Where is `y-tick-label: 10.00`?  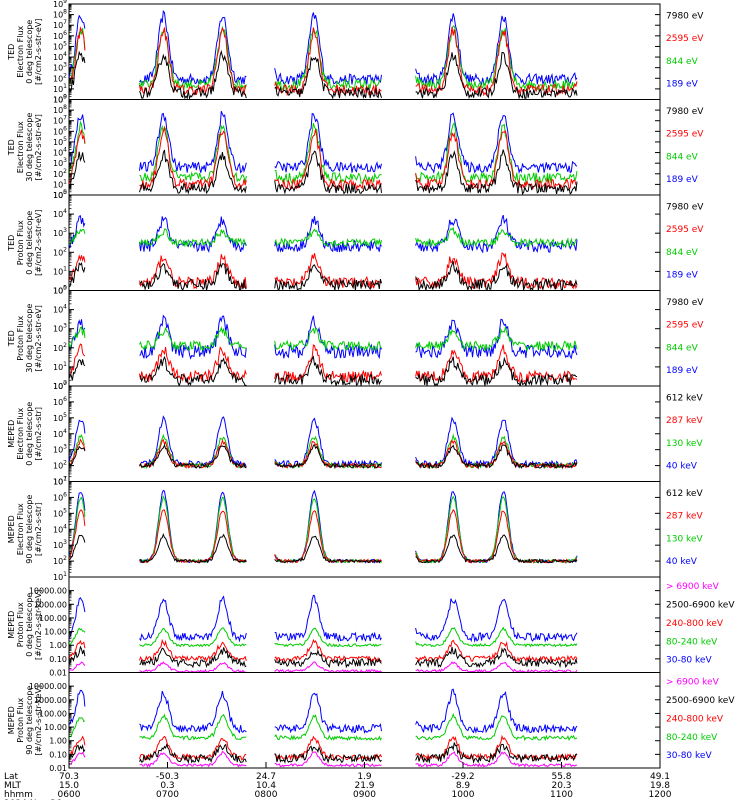 y-tick-label: 10.00 is located at coordinates (55, 727).